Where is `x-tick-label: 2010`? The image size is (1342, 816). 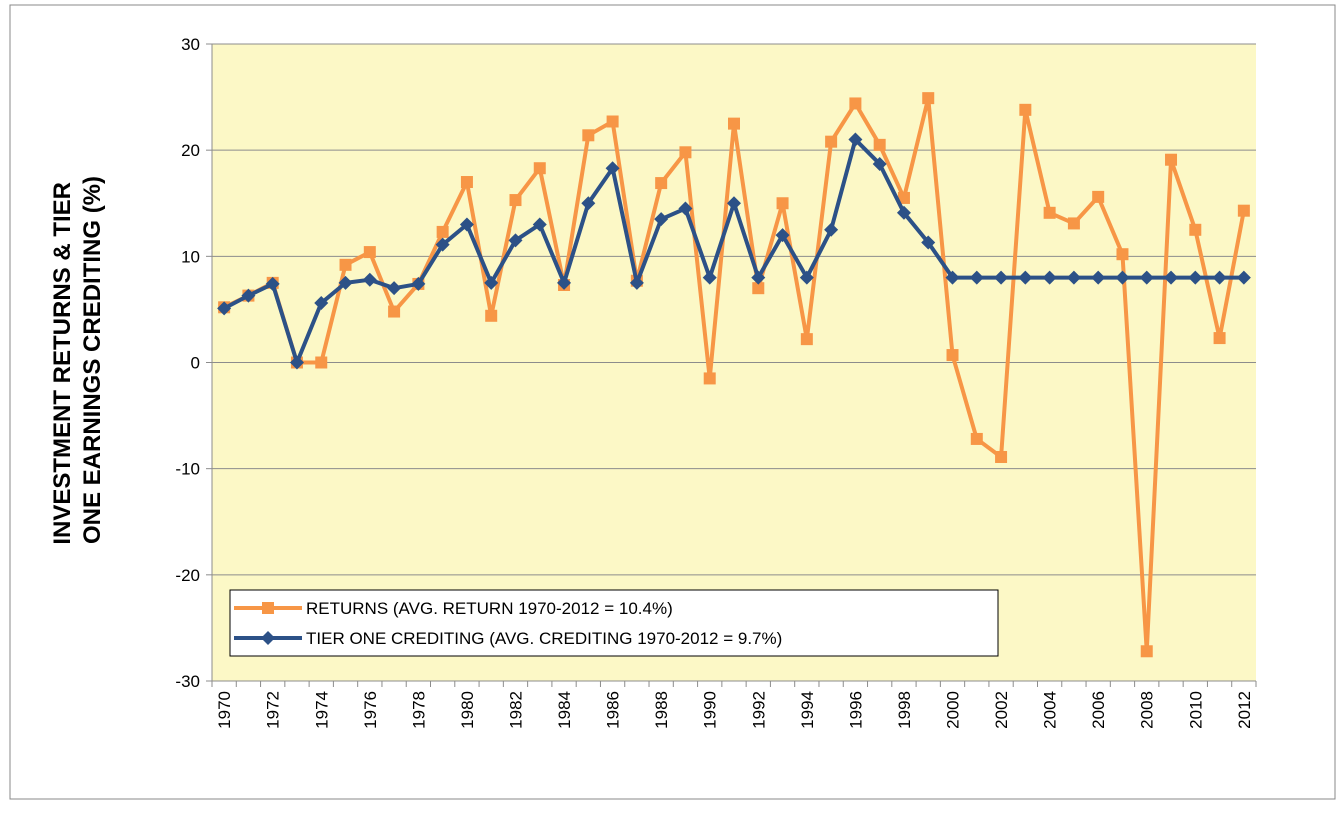
x-tick-label: 2010 is located at coordinates (1195, 710).